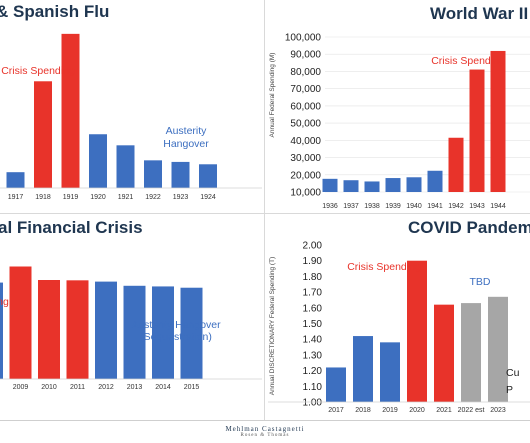 The image size is (530, 443). Describe the element at coordinates (513, 373) in the screenshot. I see `annotation-text: Cu` at that location.